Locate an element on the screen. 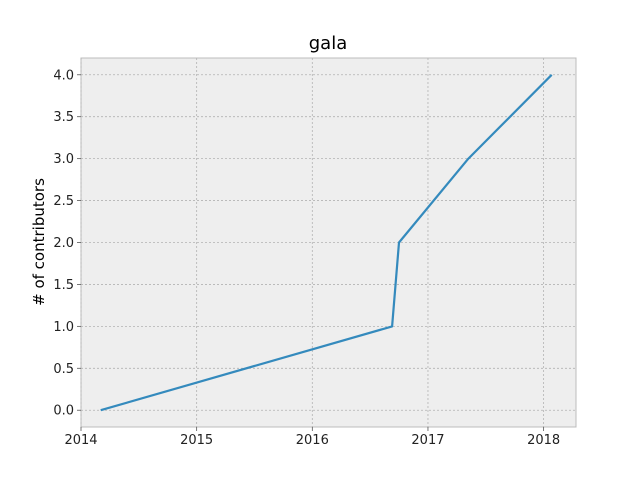  y-tick-label: 0.5 is located at coordinates (63, 369).